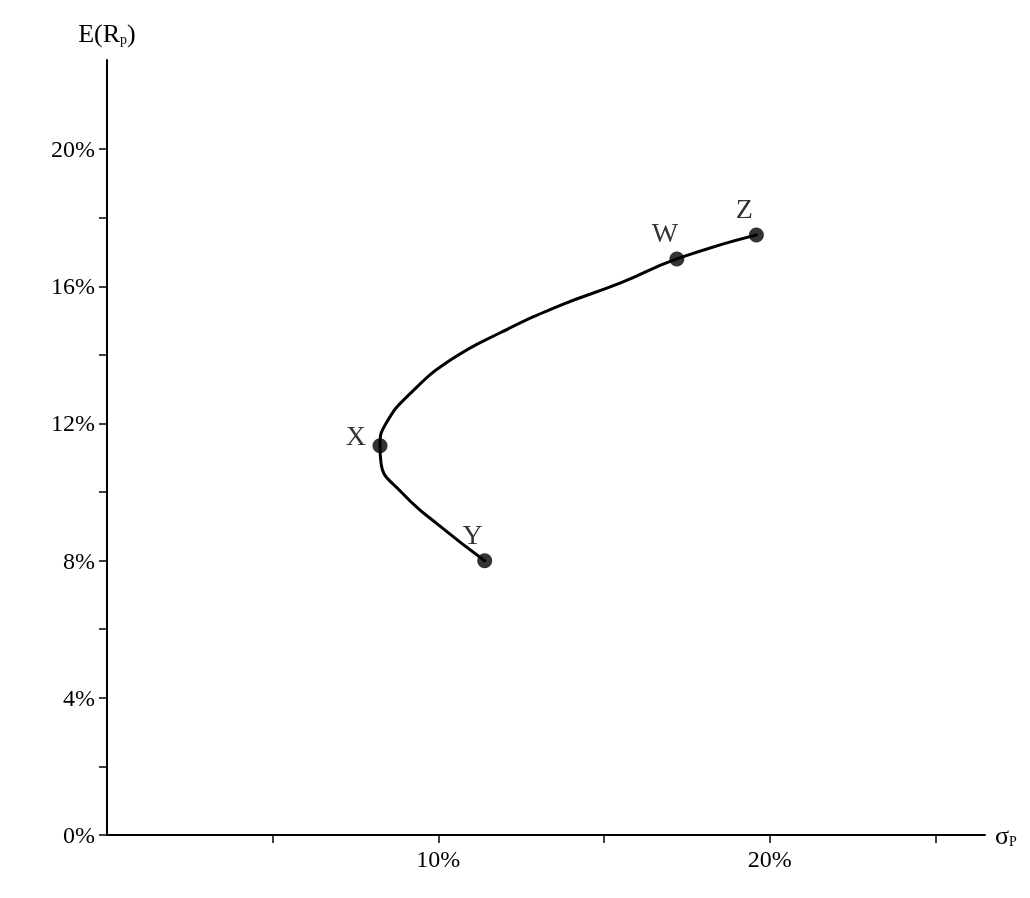  I want to click on y-tick-label: 0%, so click(79, 835).